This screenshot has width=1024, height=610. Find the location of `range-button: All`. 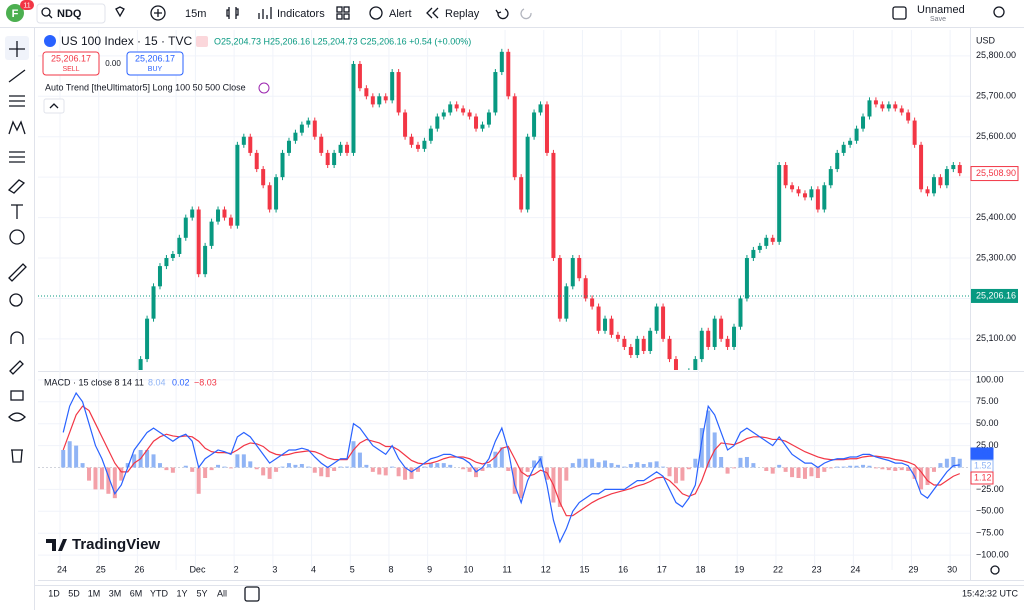

range-button: All is located at coordinates (222, 593).